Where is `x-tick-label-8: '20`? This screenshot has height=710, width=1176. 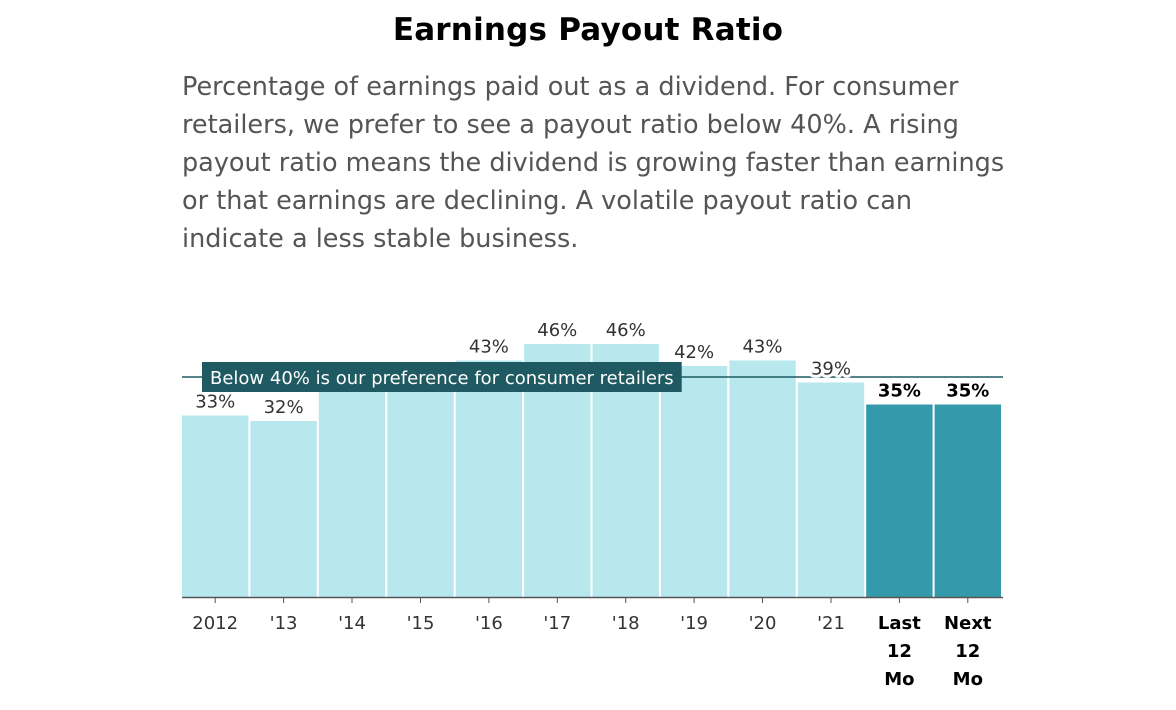 x-tick-label-8: '20 is located at coordinates (763, 623).